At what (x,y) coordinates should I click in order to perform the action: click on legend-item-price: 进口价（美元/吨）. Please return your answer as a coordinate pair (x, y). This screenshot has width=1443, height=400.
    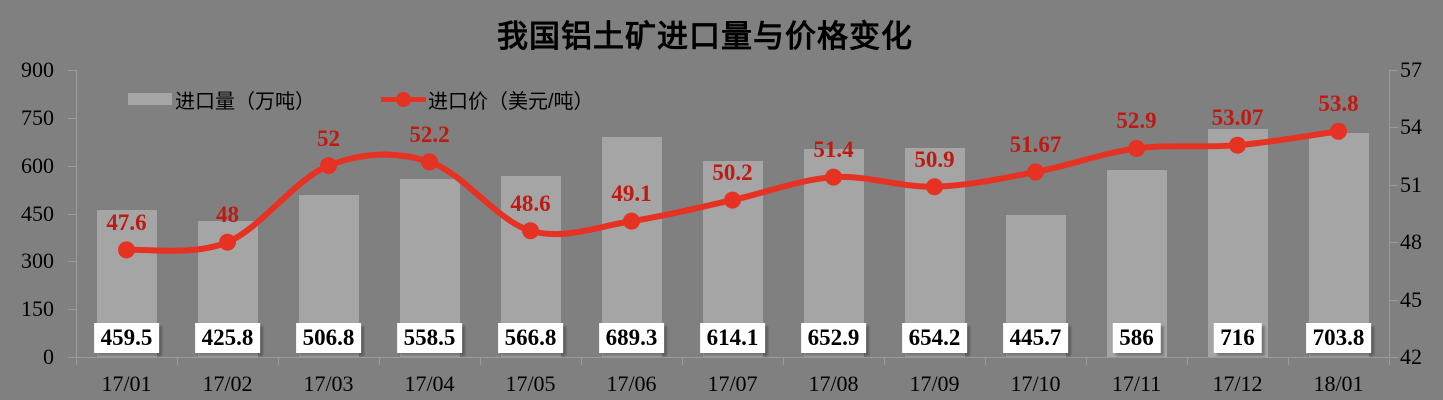
    Looking at the image, I should click on (487, 100).